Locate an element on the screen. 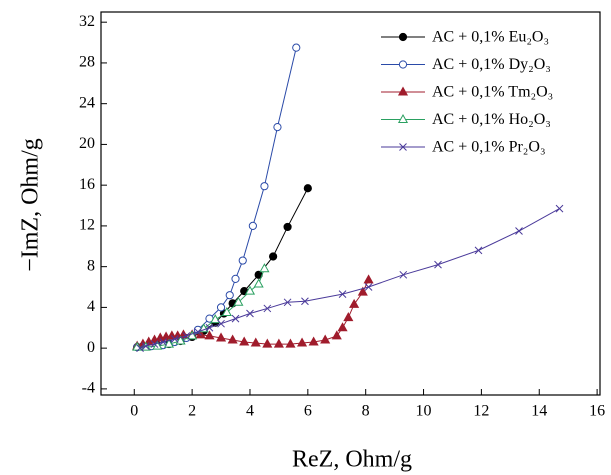 Image resolution: width=611 pixels, height=475 pixels. y-tick-label: 0 is located at coordinates (91, 347).